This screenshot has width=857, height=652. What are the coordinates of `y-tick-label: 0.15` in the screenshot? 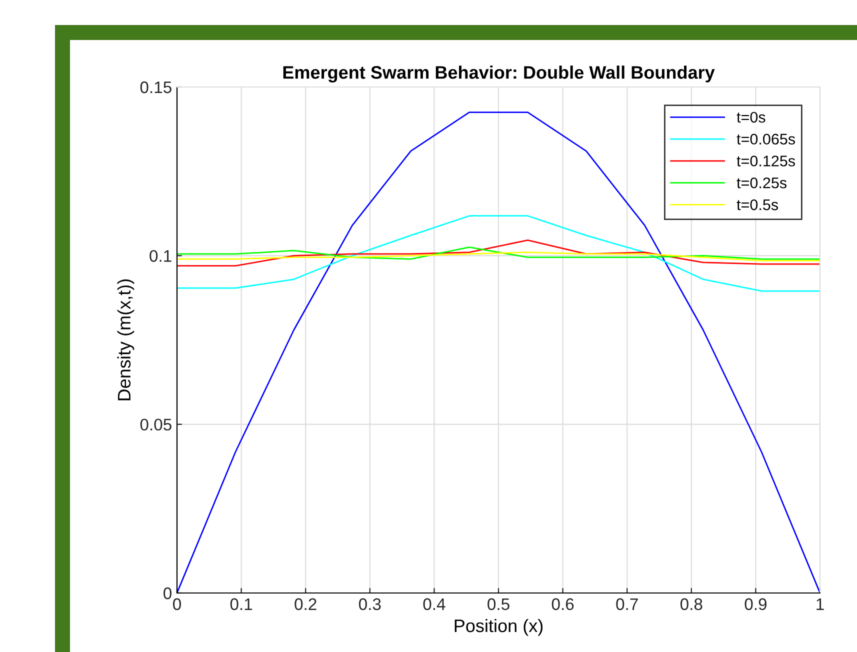 It's located at (156, 87).